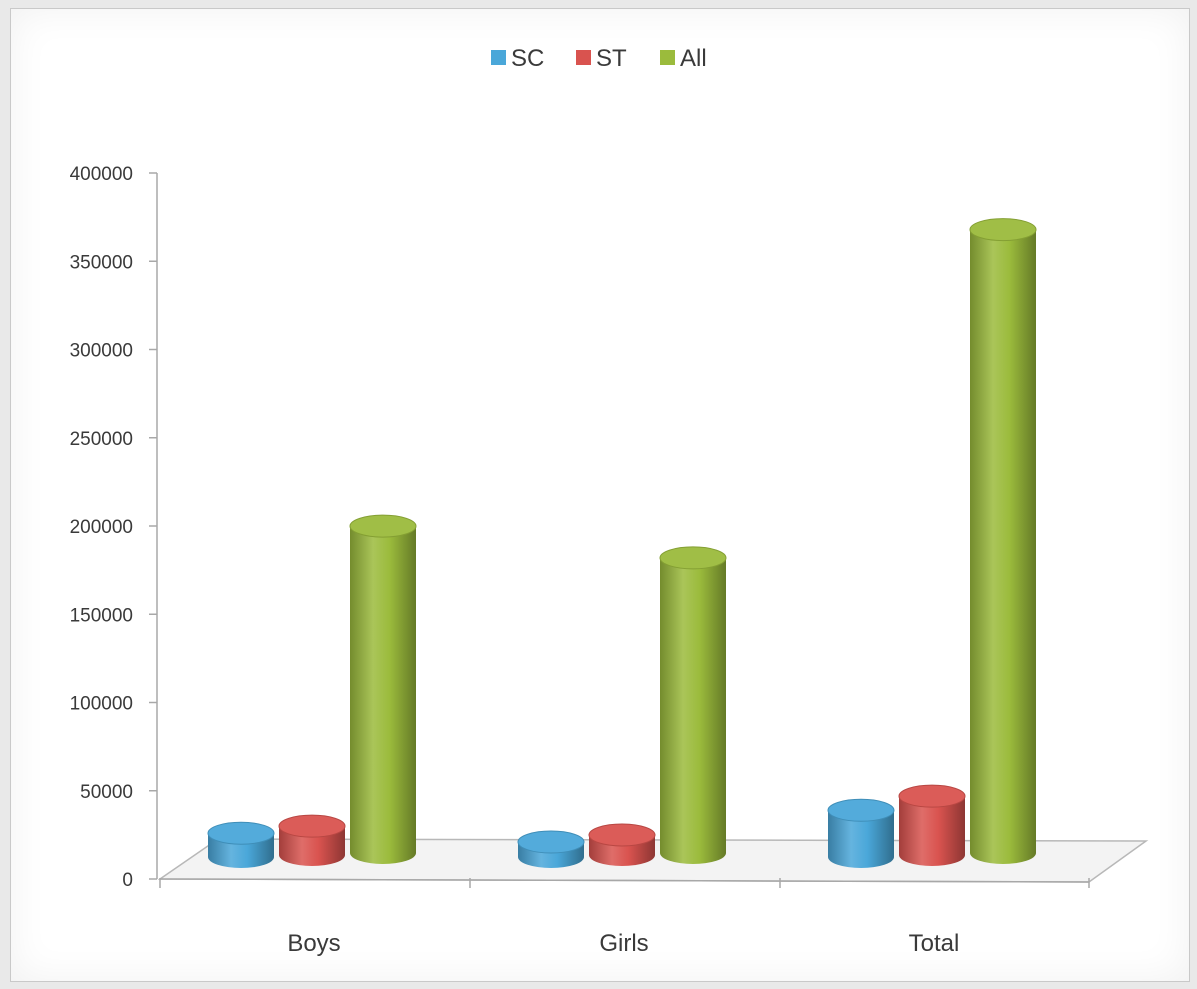 Image resolution: width=1197 pixels, height=989 pixels. What do you see at coordinates (127, 880) in the screenshot?
I see `y-tick-label: 0` at bounding box center [127, 880].